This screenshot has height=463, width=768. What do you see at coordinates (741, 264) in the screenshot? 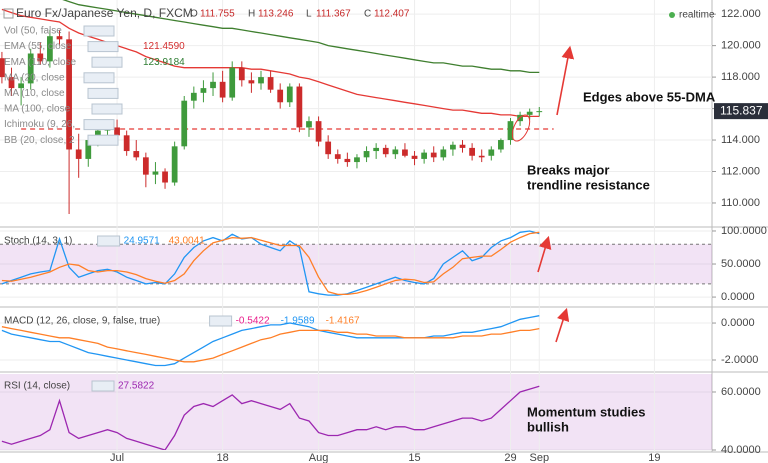
I see `y-tick-label: 50.0000` at bounding box center [741, 264].